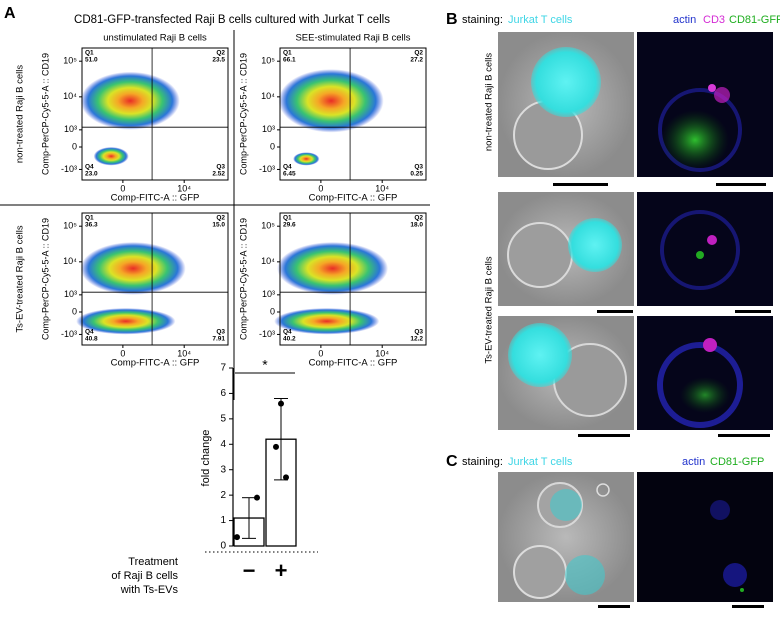  What do you see at coordinates (289, 225) in the screenshot?
I see `quadrant-value: 29.6` at bounding box center [289, 225].